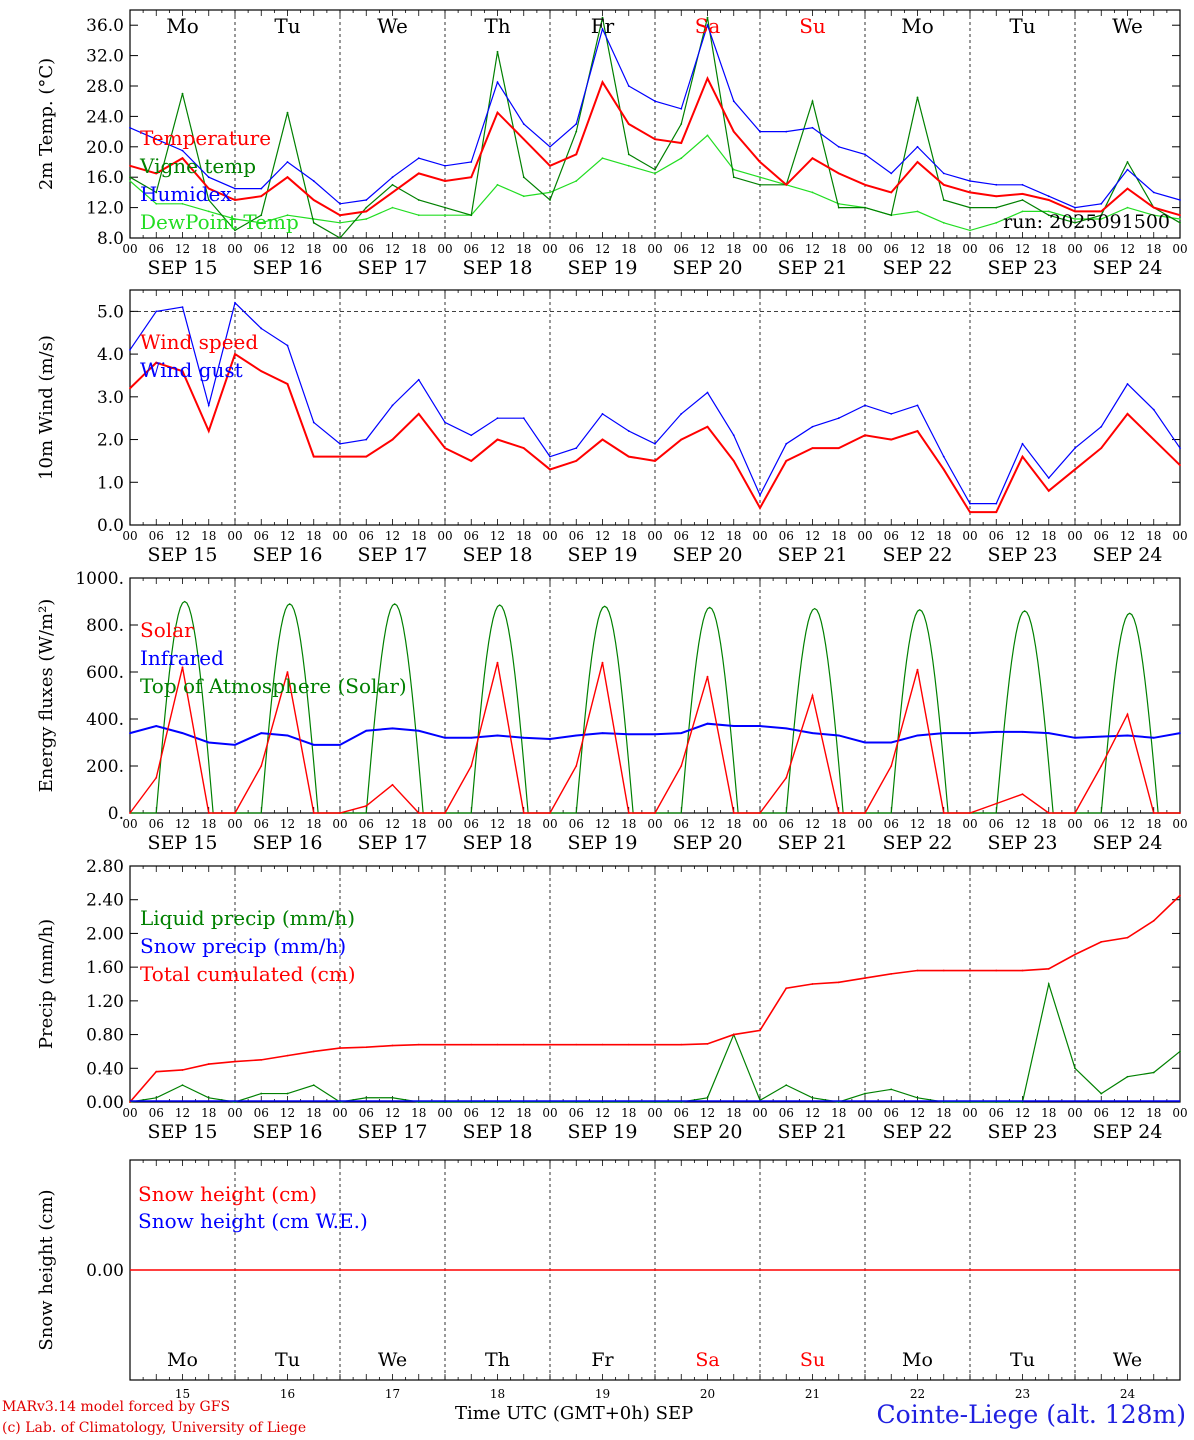 The height and width of the screenshot is (1440, 1194). Describe the element at coordinates (287, 1360) in the screenshot. I see `weekday-label: Tu` at that location.